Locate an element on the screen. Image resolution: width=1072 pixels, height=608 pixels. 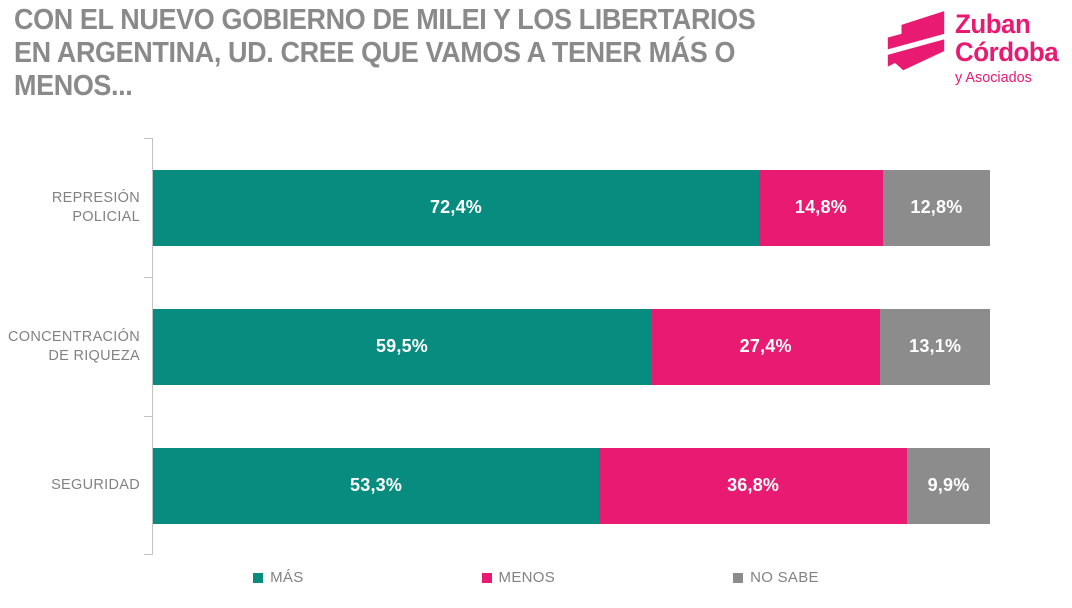
stacked-bar-seguridad: 53,3% 36,8% 9,9% is located at coordinates (571, 485).